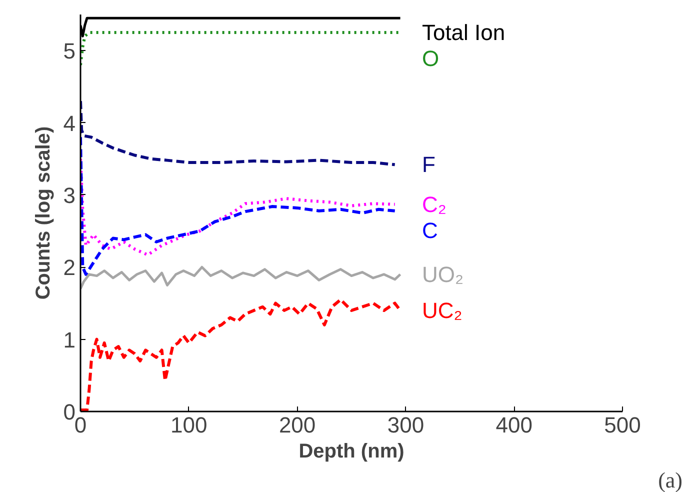 The height and width of the screenshot is (492, 697). I want to click on y-tick-label: 1, so click(69, 339).